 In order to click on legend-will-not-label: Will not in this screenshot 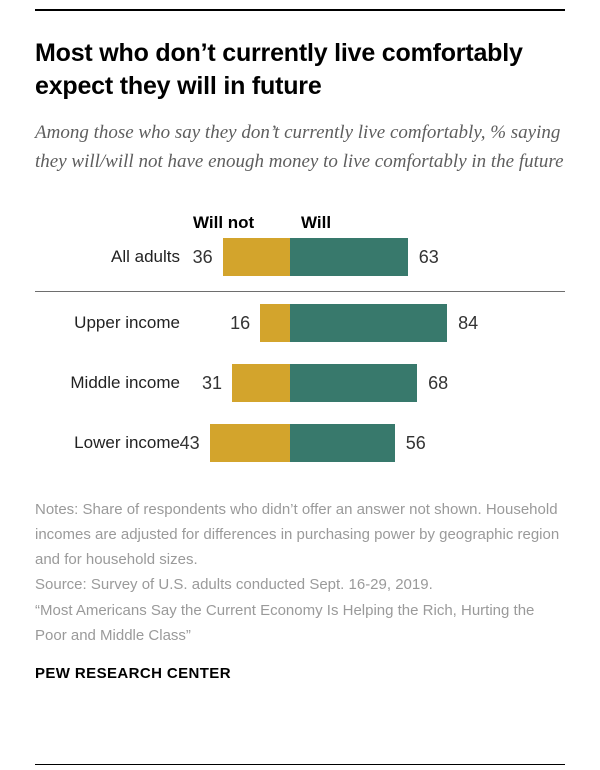, I will do `click(224, 222)`.